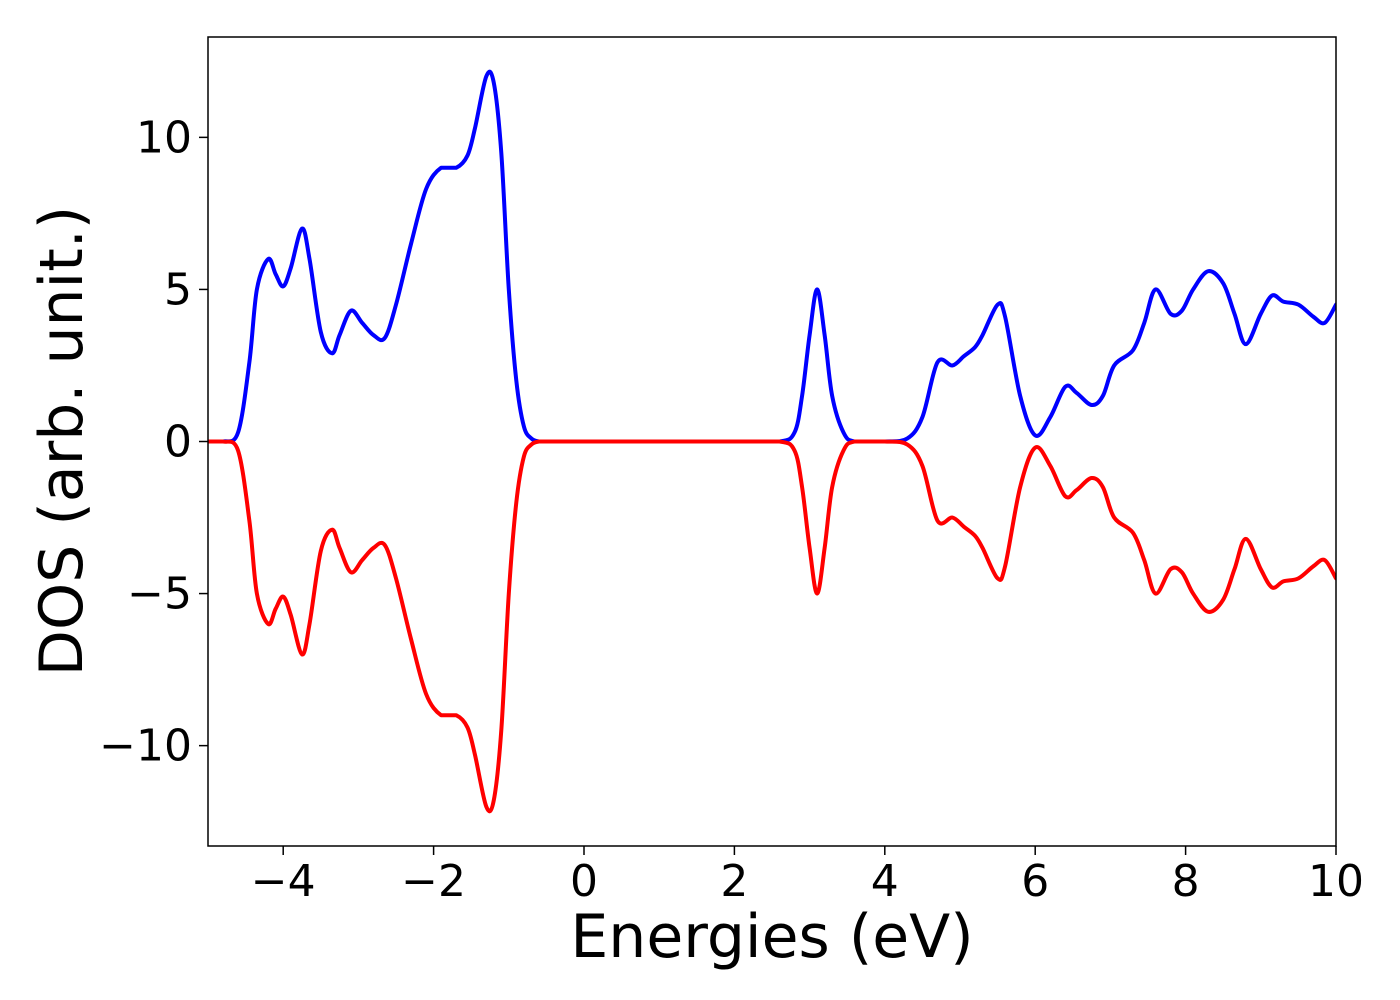 This screenshot has width=1400, height=1000. What do you see at coordinates (807, 876) in the screenshot?
I see `x-axis-ticks: −4 −2 0 2 4 6 8 10` at bounding box center [807, 876].